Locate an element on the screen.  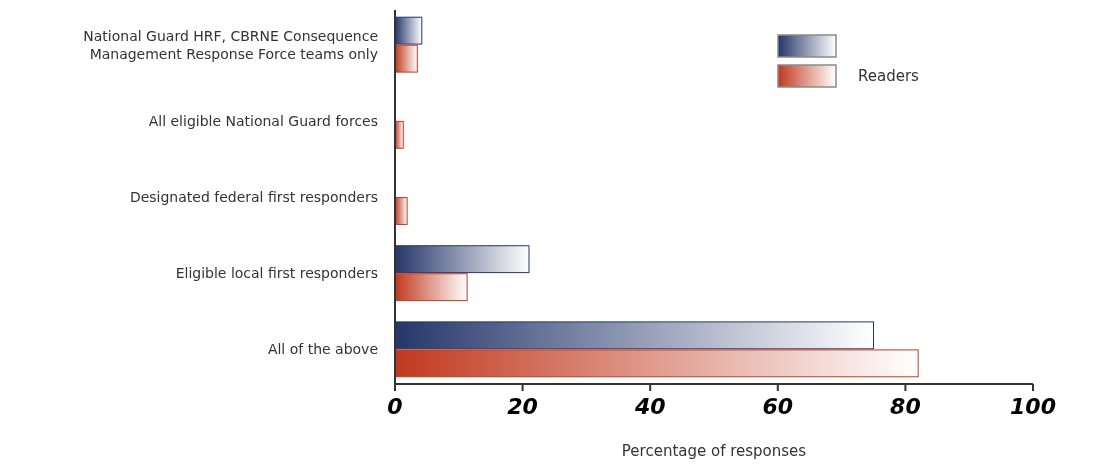
x-tick-label: 20 is located at coordinates (522, 406).